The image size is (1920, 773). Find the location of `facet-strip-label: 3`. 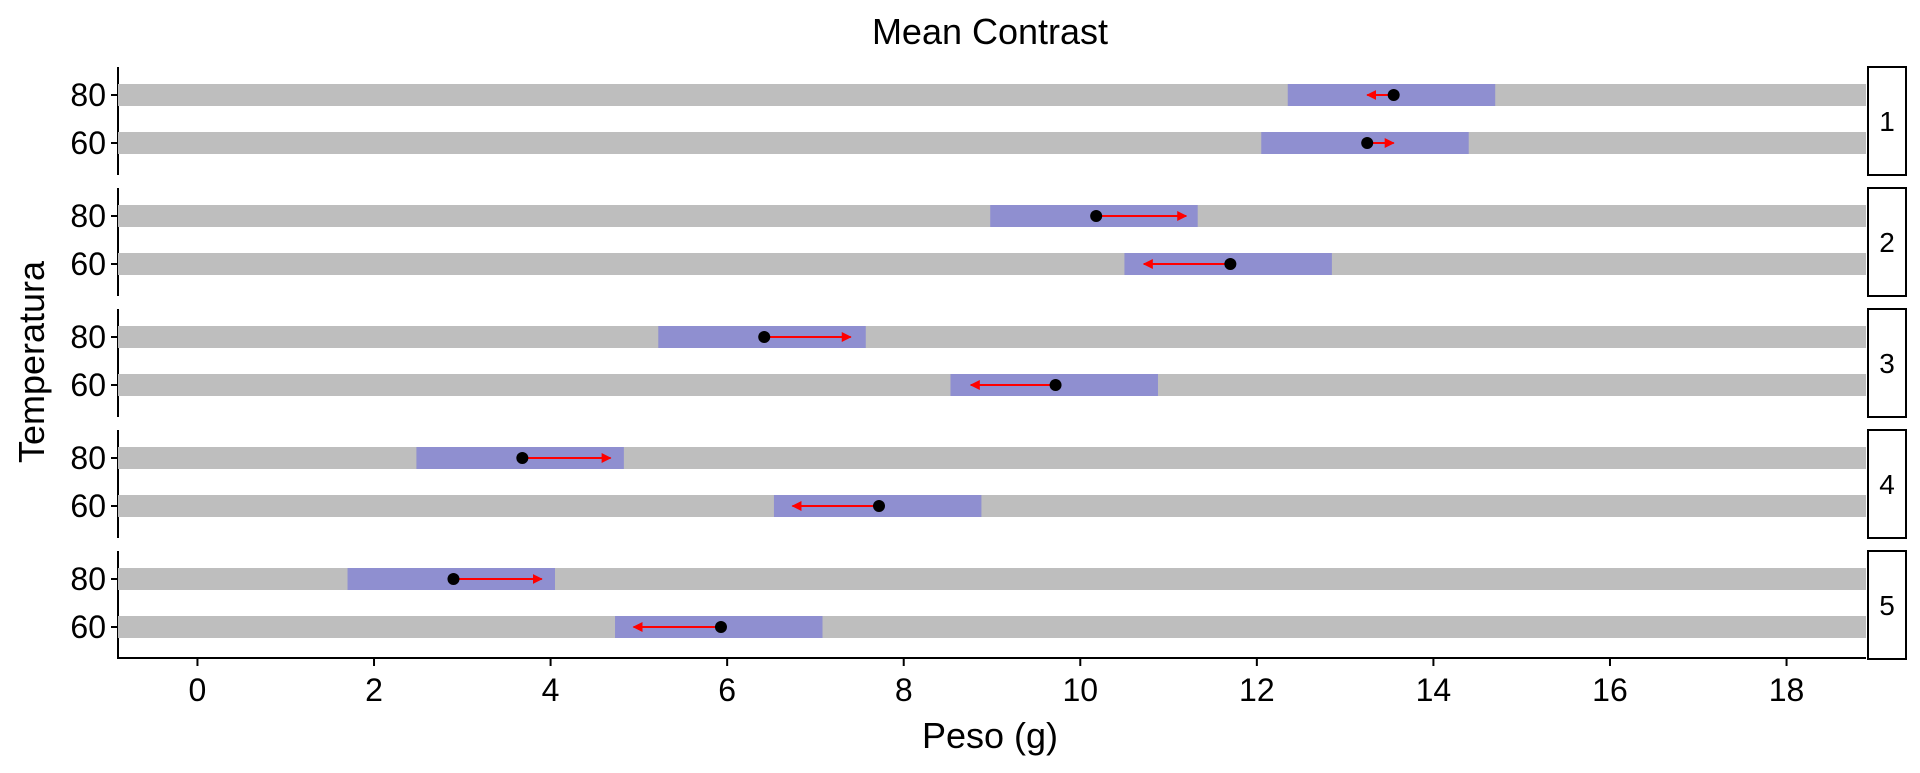

facet-strip-label: 3 is located at coordinates (1887, 363).